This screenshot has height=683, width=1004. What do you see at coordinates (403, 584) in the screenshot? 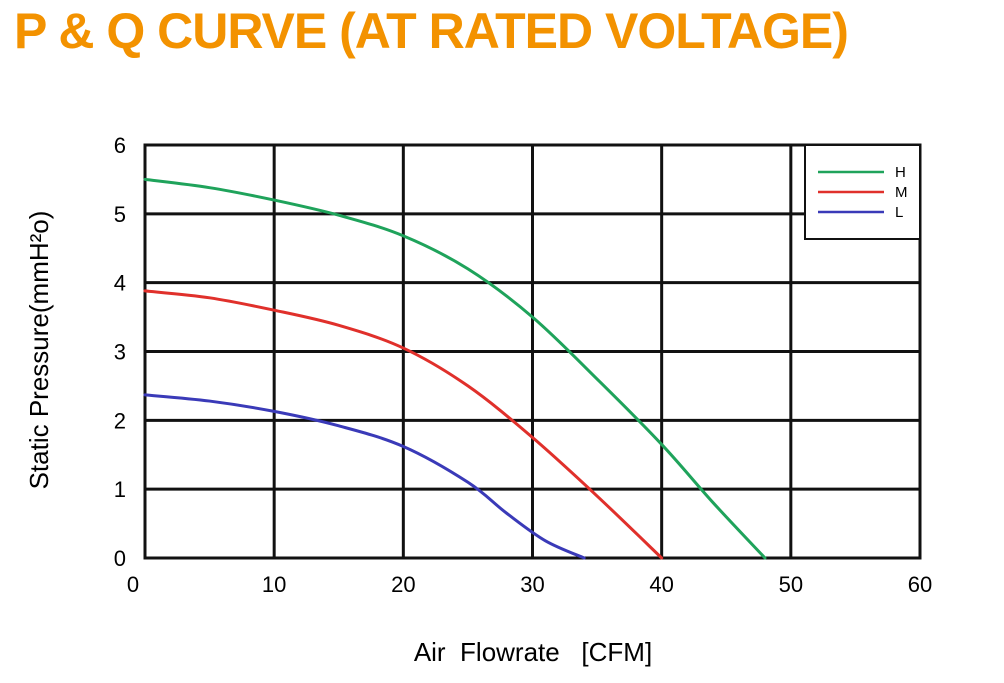
I see `x-tick-label: 20` at bounding box center [403, 584].